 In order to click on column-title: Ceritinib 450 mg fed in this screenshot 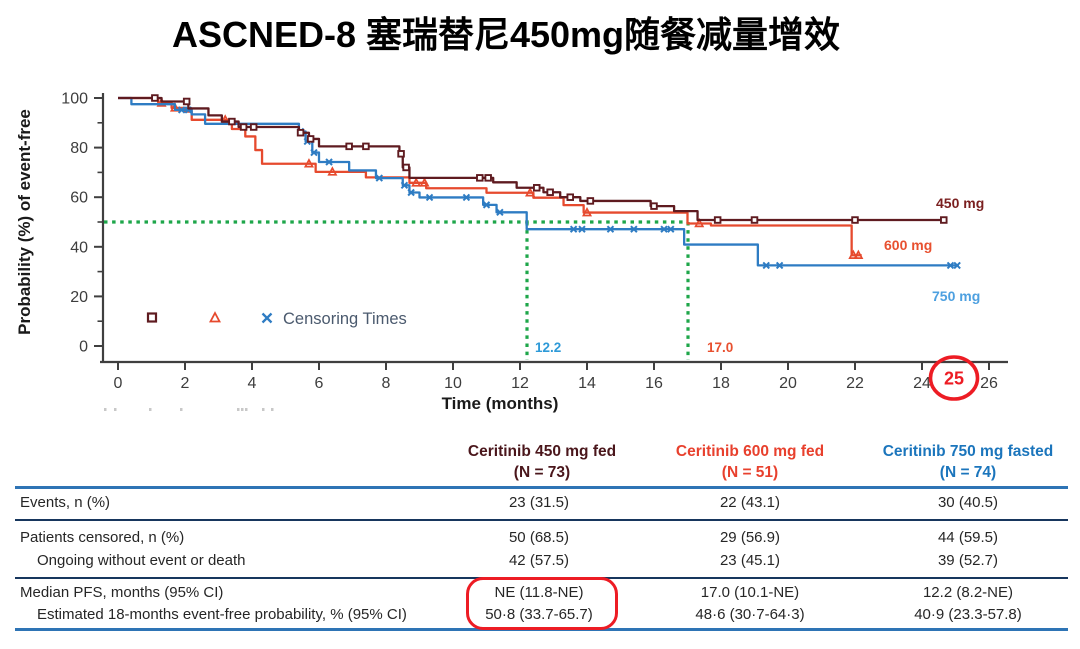, I will do `click(542, 451)`.